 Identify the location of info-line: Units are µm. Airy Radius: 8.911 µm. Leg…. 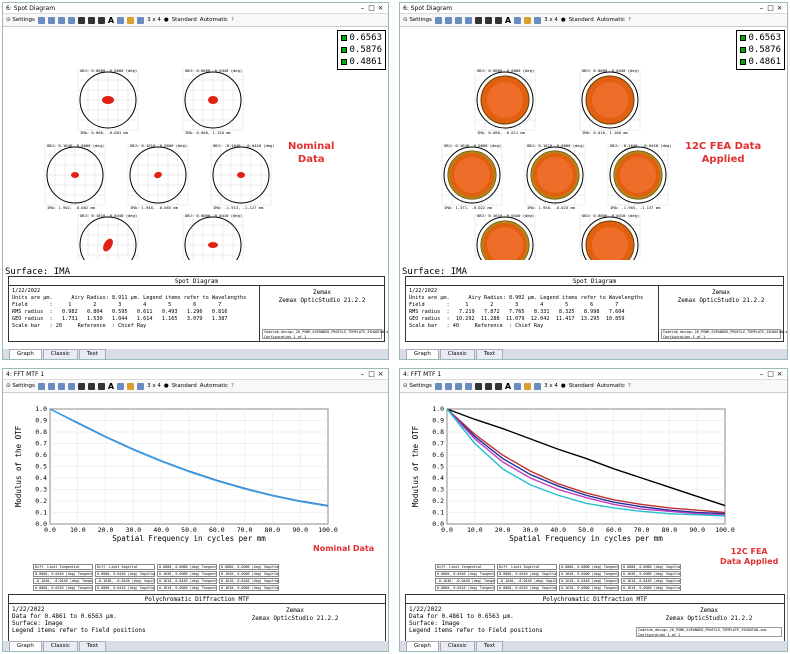
(129, 298).